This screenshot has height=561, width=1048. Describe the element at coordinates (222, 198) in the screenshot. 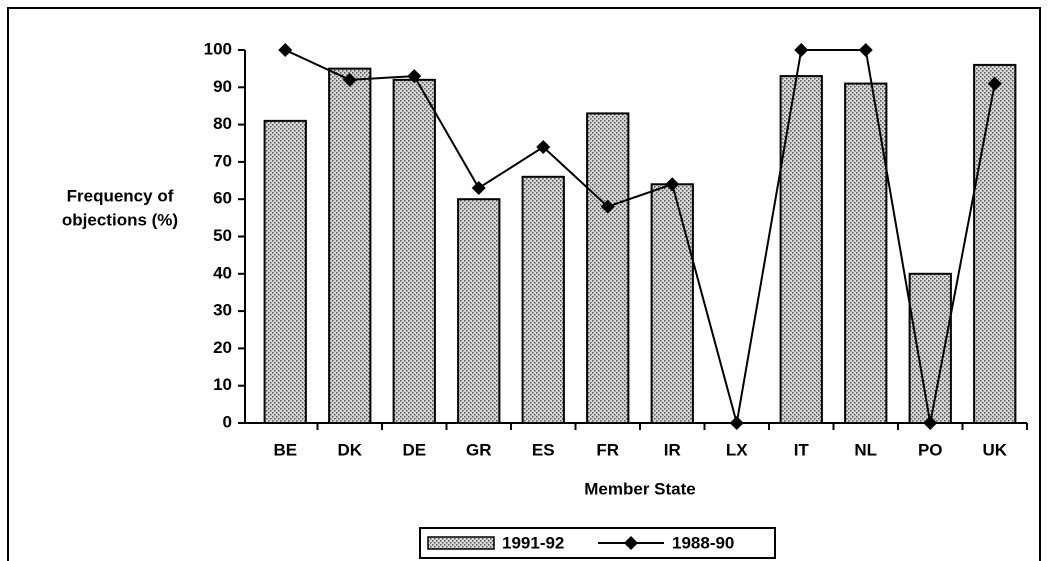

I see `y-tick-label: 60` at that location.